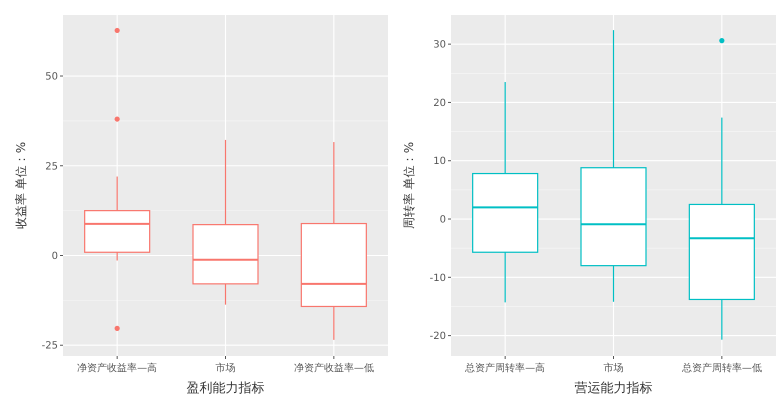  I want to click on y-tick-label: 30, so click(439, 45).